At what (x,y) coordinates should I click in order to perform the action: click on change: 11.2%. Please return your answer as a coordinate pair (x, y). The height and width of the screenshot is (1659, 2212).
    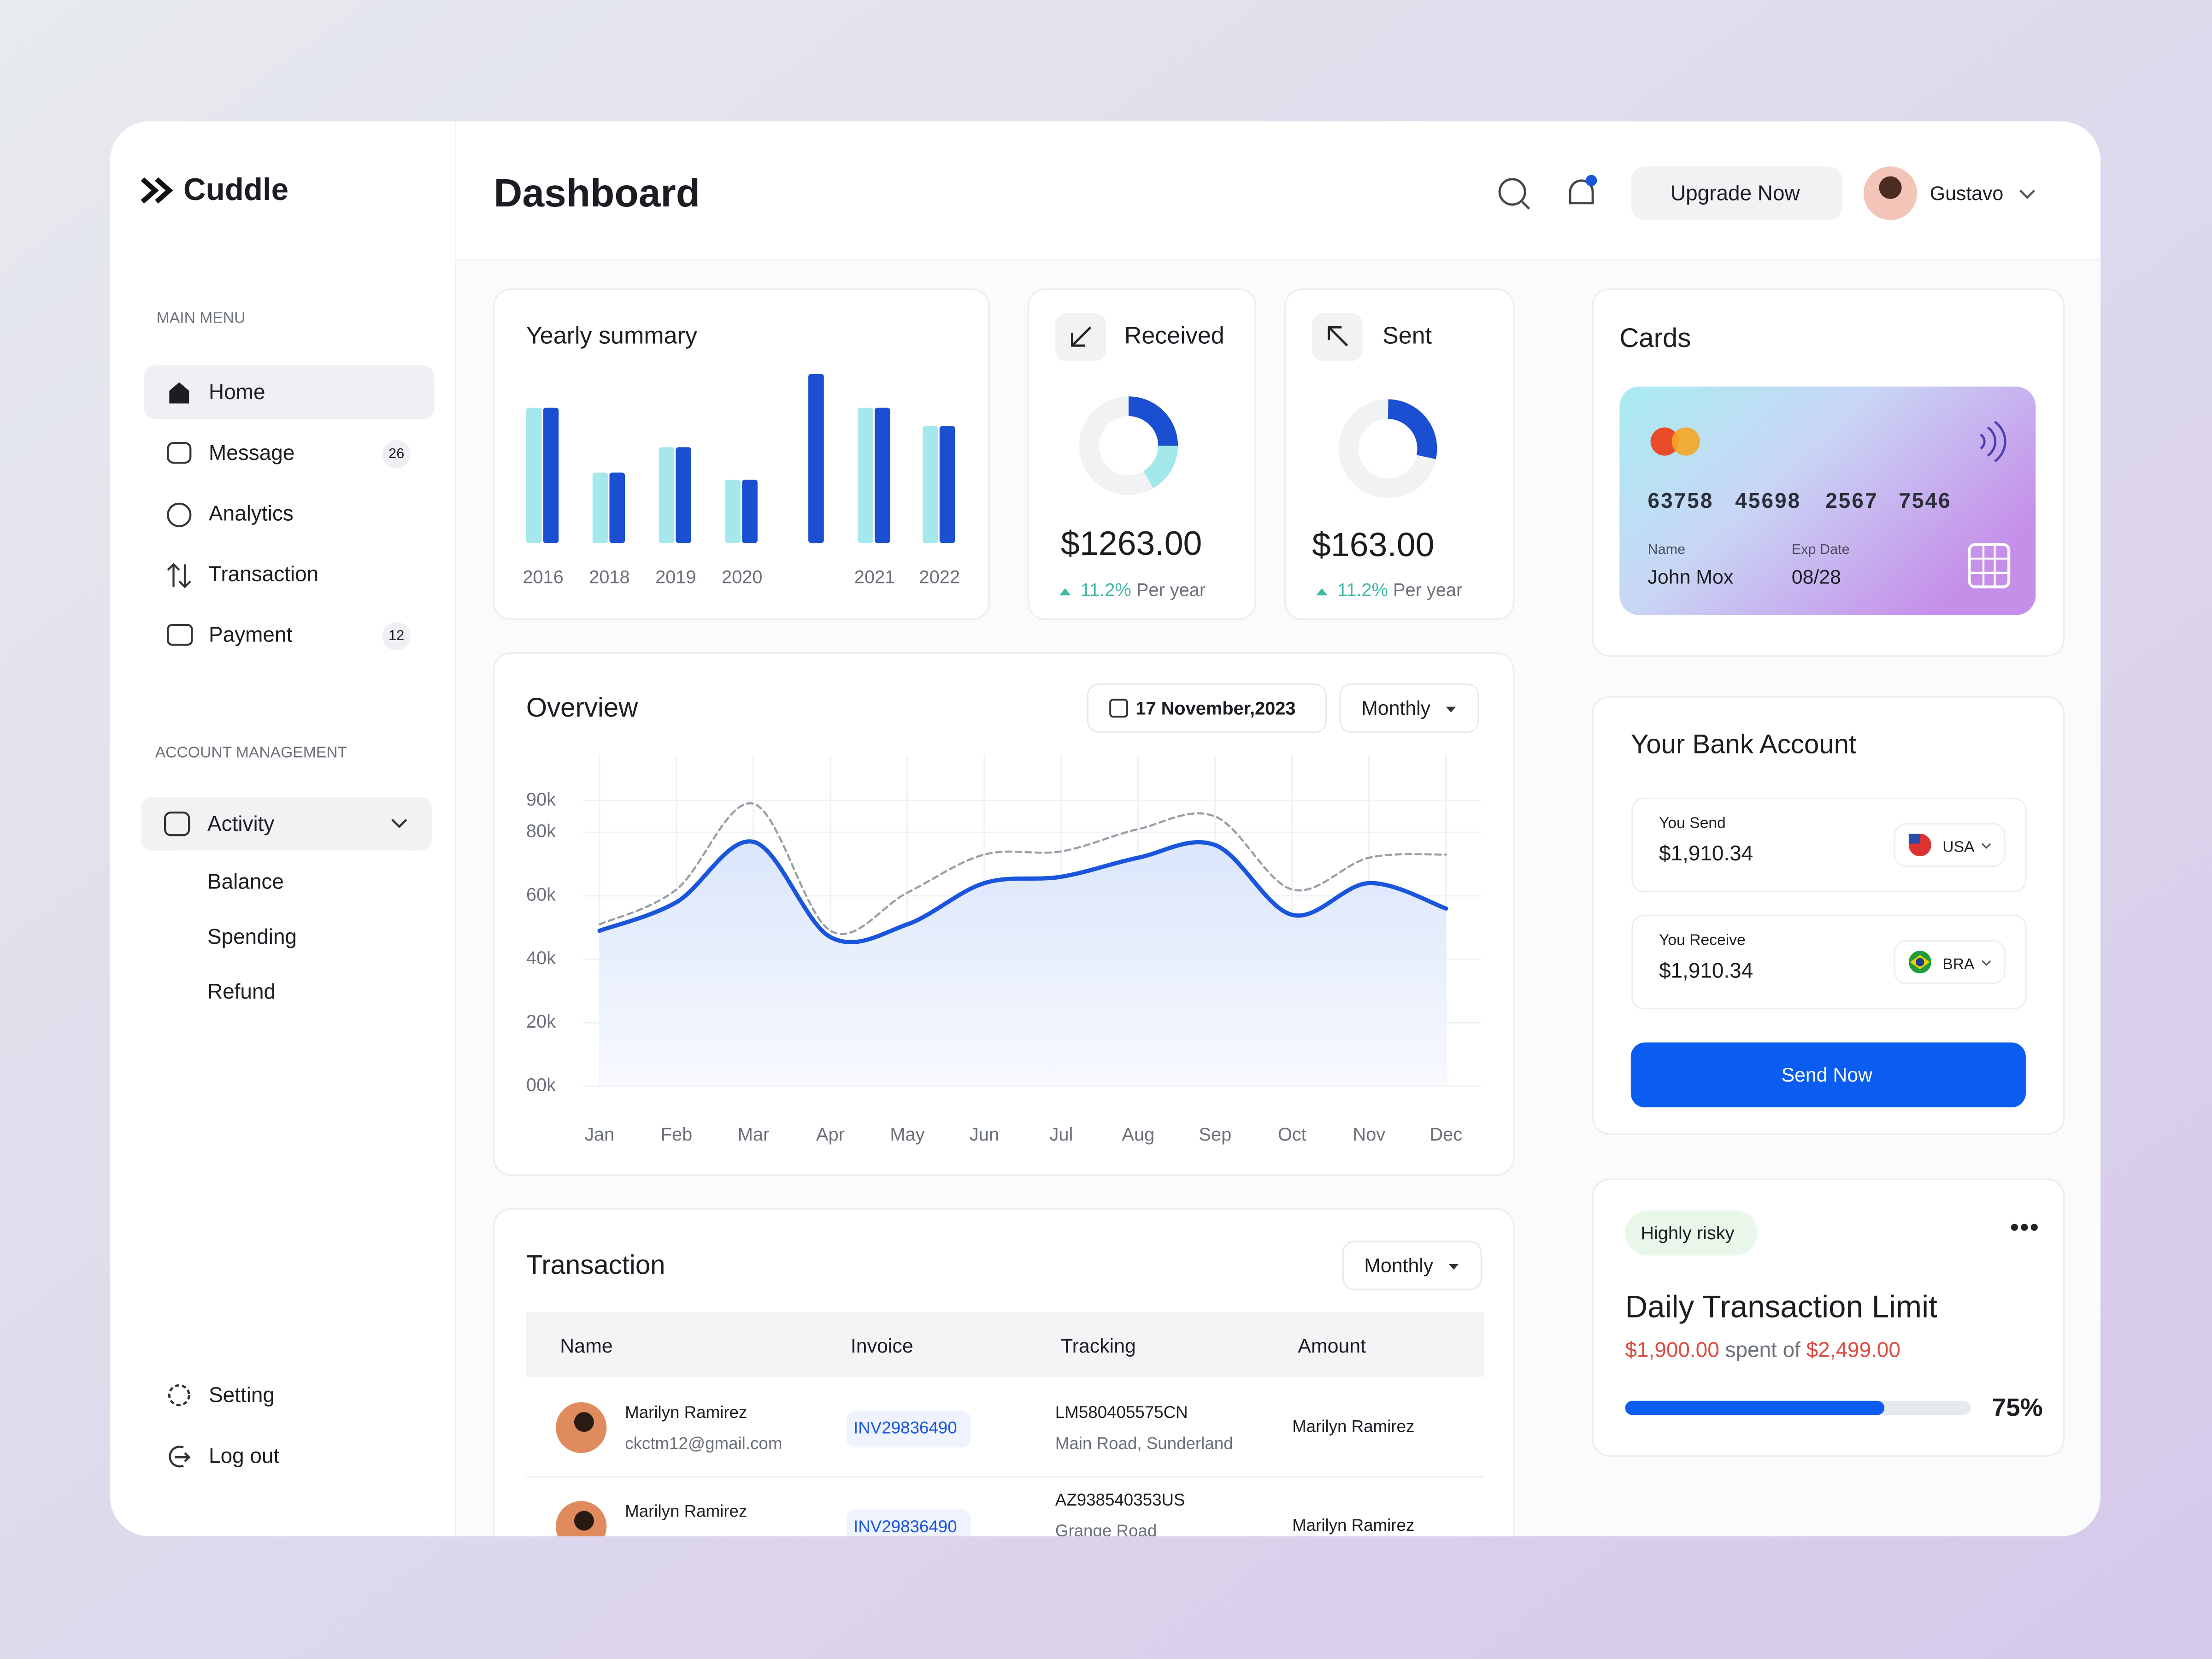
    Looking at the image, I should click on (1106, 590).